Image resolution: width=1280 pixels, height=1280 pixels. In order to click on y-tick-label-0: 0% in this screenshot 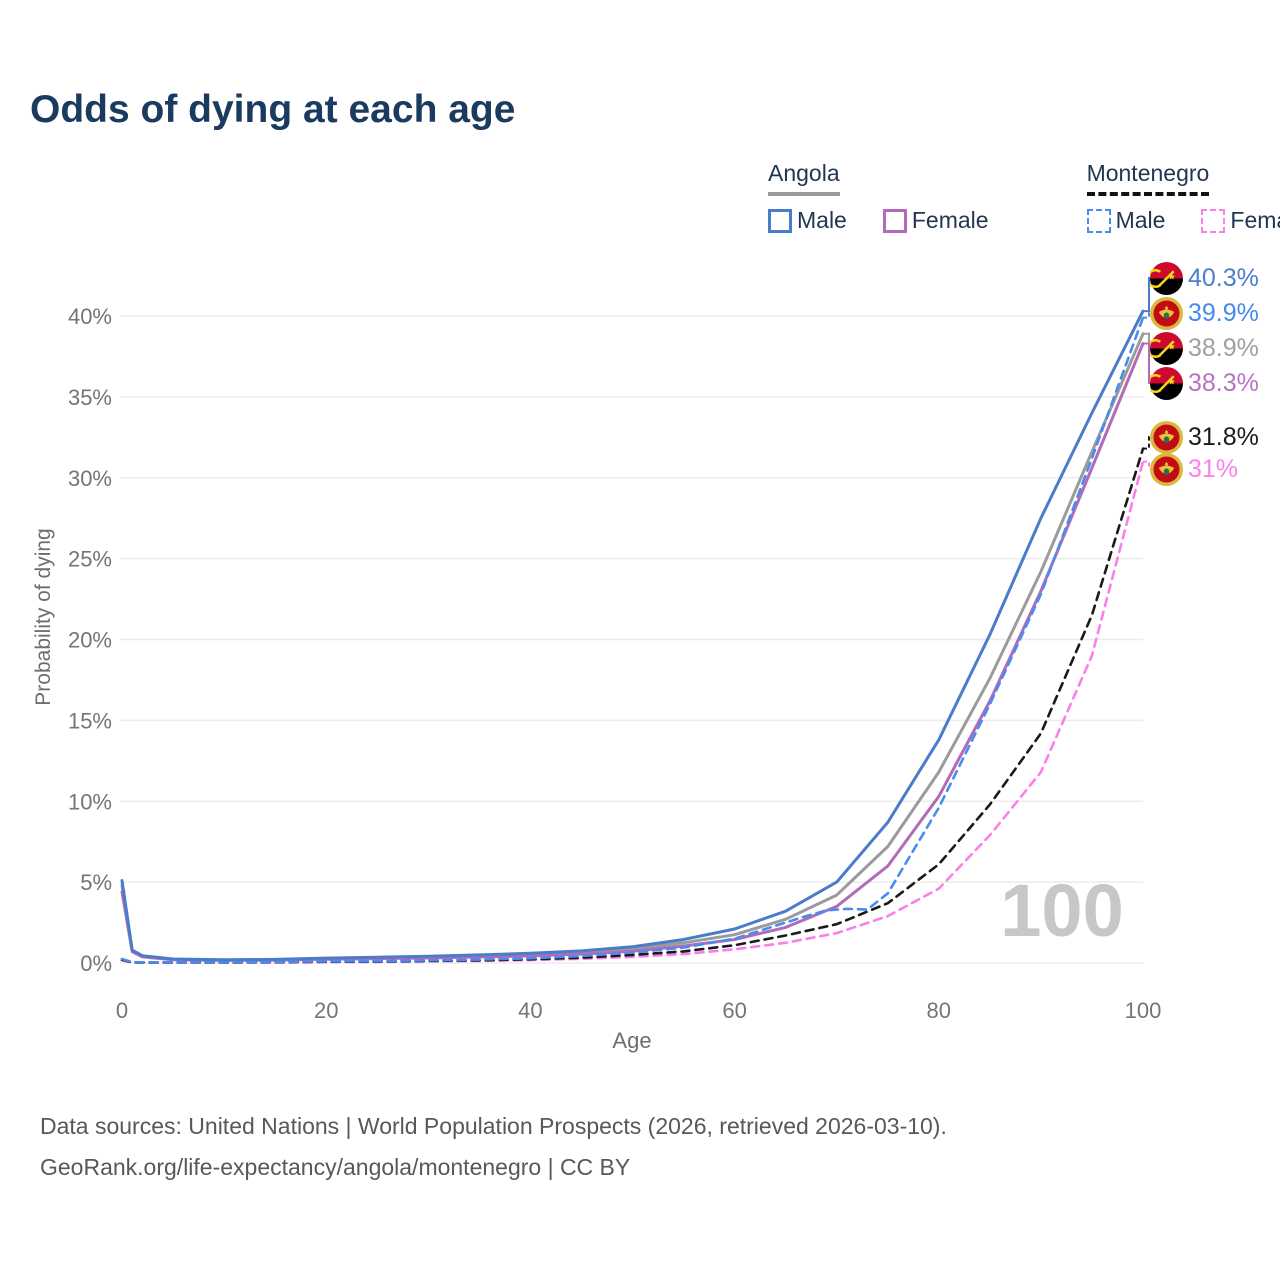, I will do `click(96, 963)`.